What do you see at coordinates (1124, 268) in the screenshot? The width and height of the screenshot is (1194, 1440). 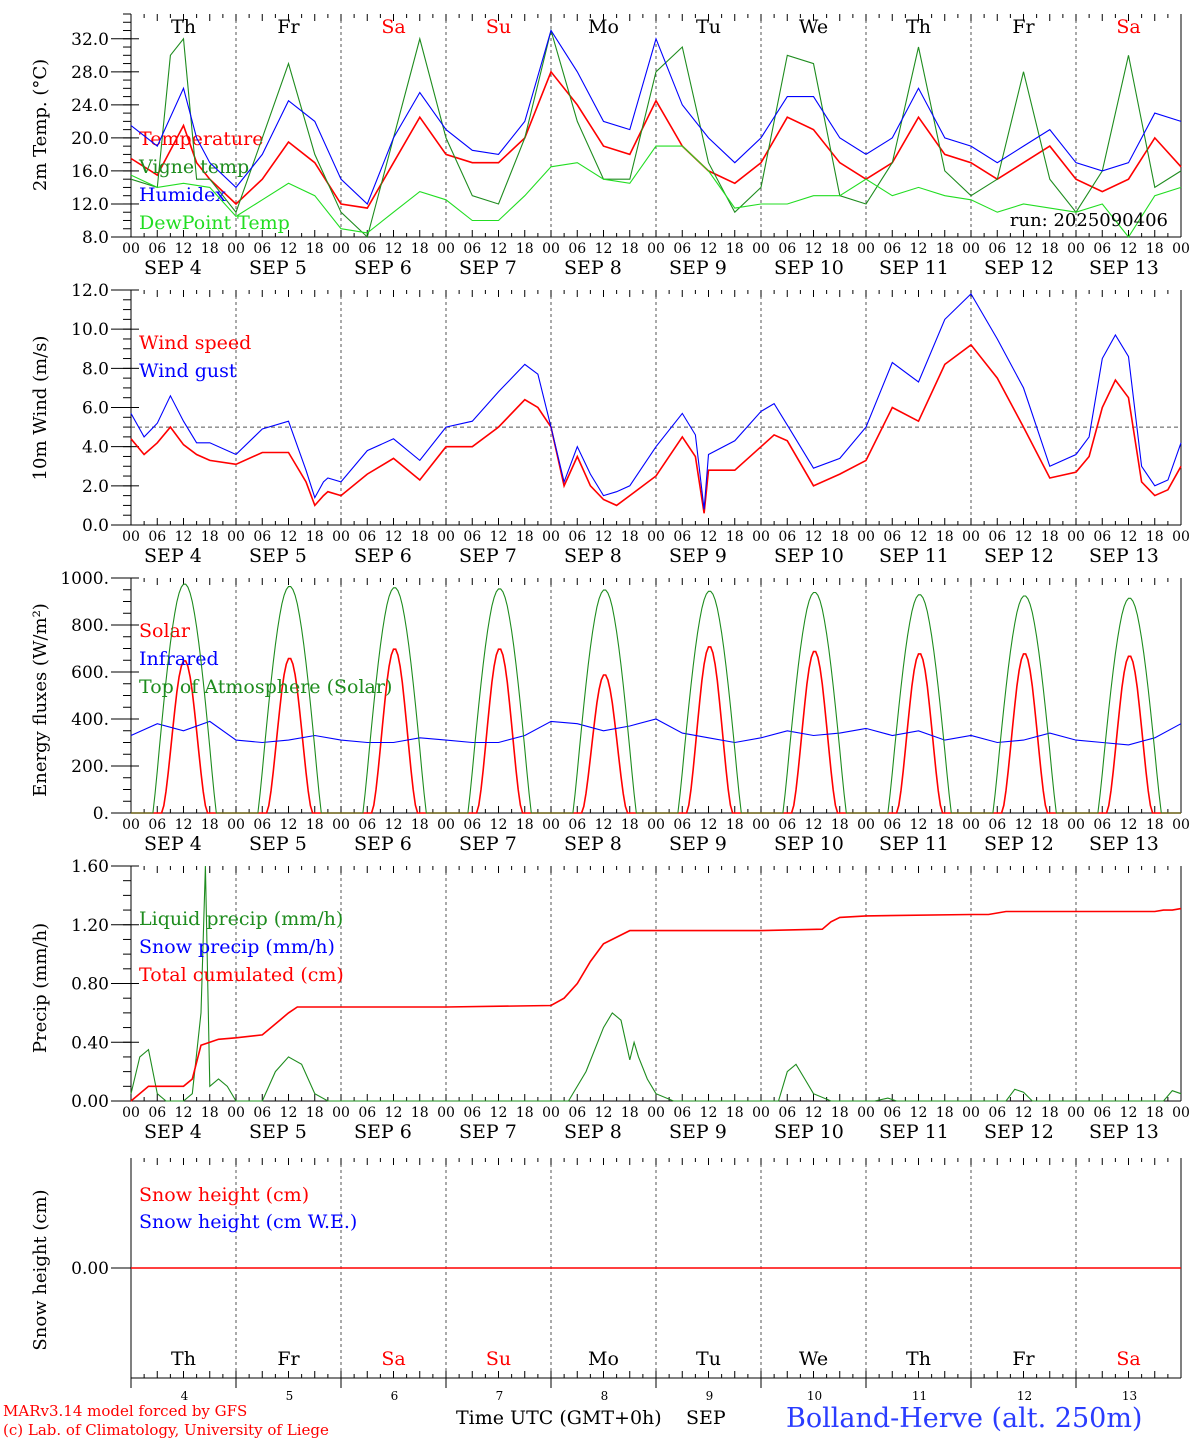 I see `date-label: SEP 13` at bounding box center [1124, 268].